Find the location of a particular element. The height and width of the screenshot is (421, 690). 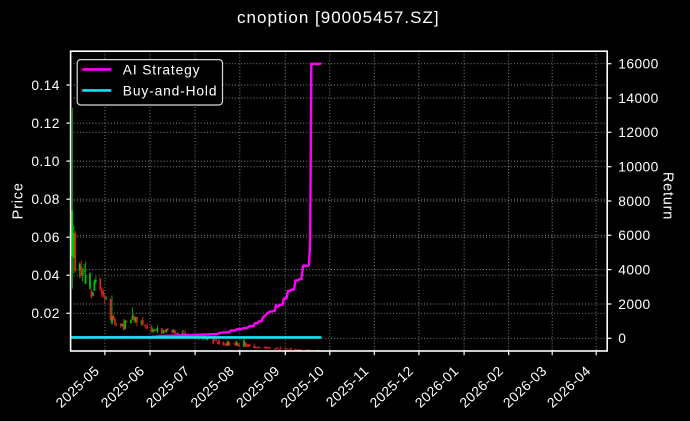

svg-text: 0.10 is located at coordinates (45, 161).